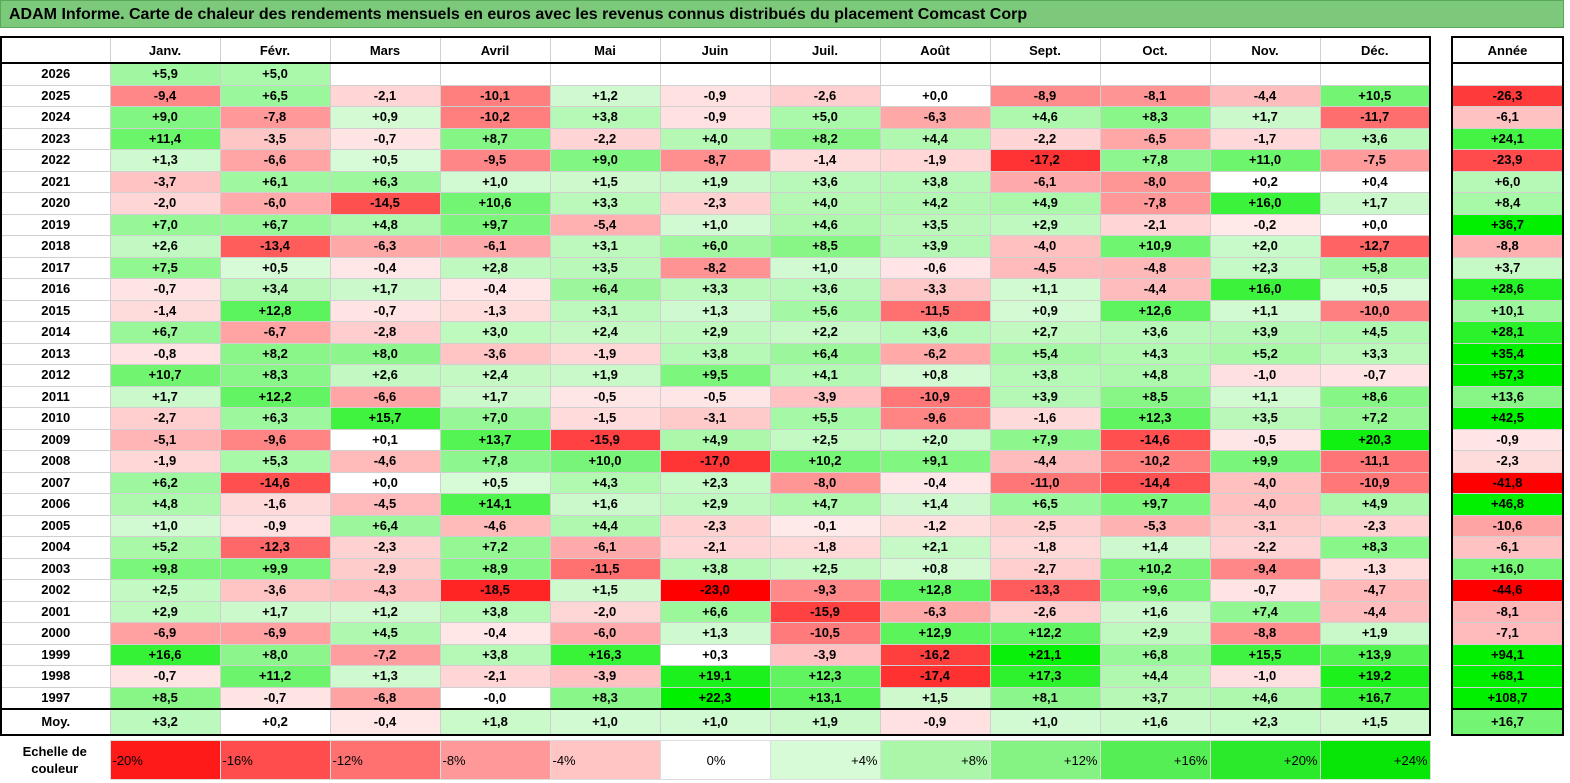 The height and width of the screenshot is (783, 1570). What do you see at coordinates (1045, 611) in the screenshot?
I see `heat-cell: -2,6` at bounding box center [1045, 611].